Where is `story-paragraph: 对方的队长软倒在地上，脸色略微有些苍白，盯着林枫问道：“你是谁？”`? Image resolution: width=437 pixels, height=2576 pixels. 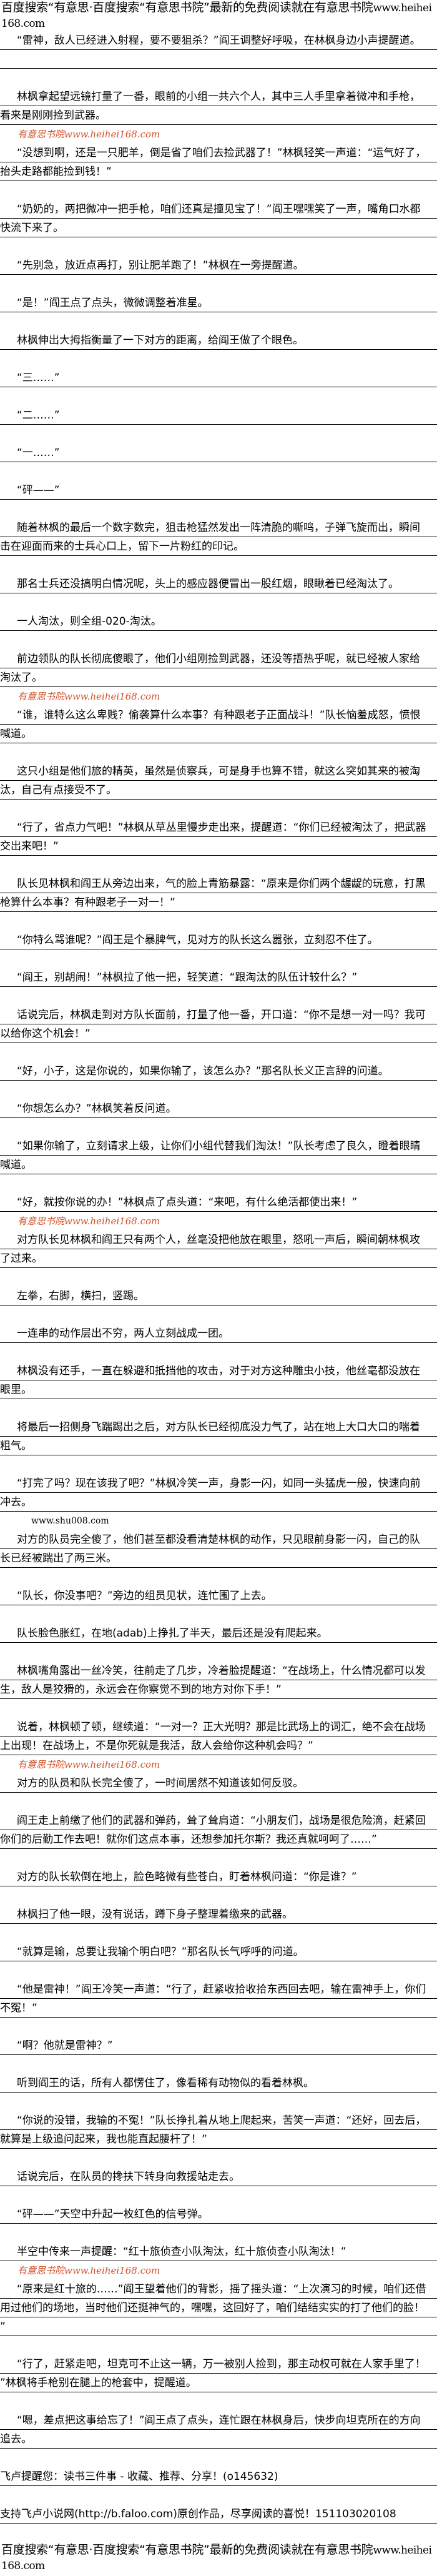 story-paragraph: 对方的队长软倒在地上，脸色略微有些苍白，盯着林枫问道：“你是谁？” is located at coordinates (219, 1877).